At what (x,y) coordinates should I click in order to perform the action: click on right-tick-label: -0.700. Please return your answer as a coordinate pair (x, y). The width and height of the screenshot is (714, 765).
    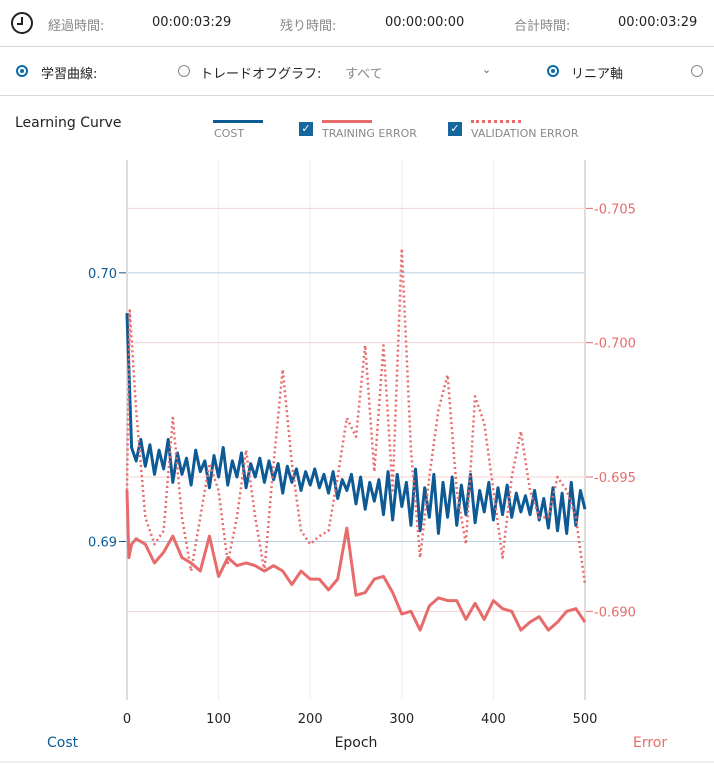
    Looking at the image, I should click on (615, 344).